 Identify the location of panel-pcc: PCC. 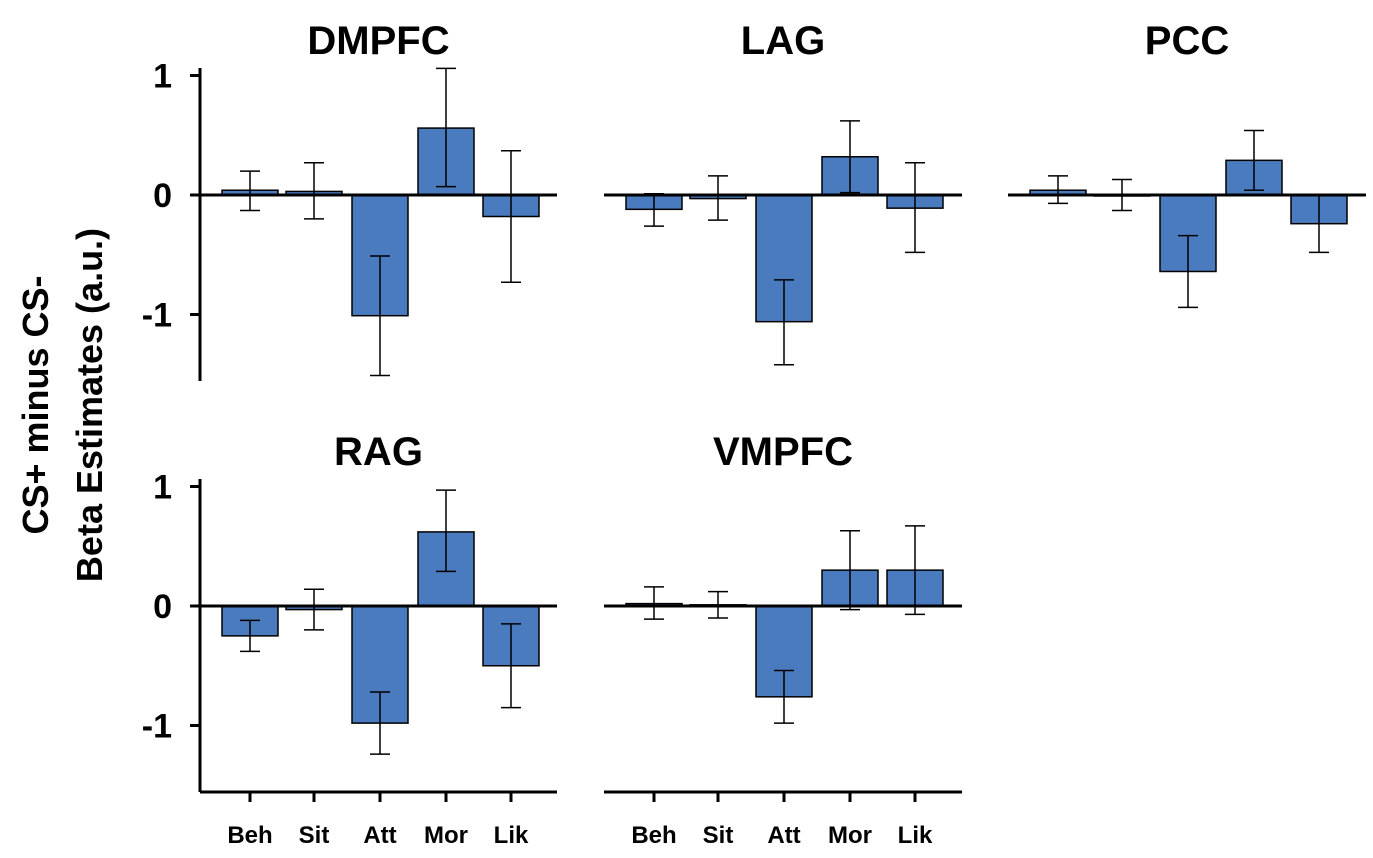
(1187, 164).